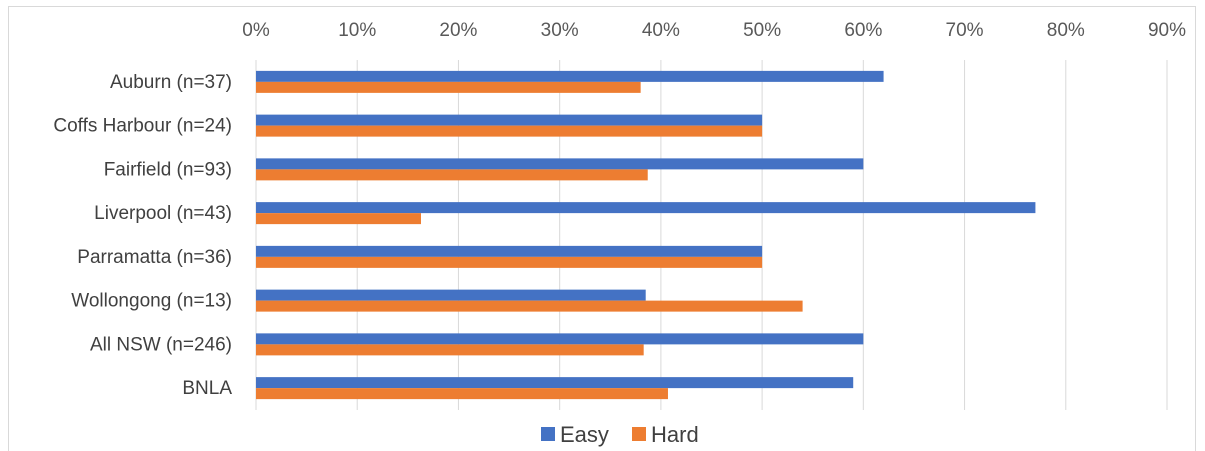 The width and height of the screenshot is (1205, 451). Describe the element at coordinates (458, 30) in the screenshot. I see `x-tick-label: 20%` at that location.